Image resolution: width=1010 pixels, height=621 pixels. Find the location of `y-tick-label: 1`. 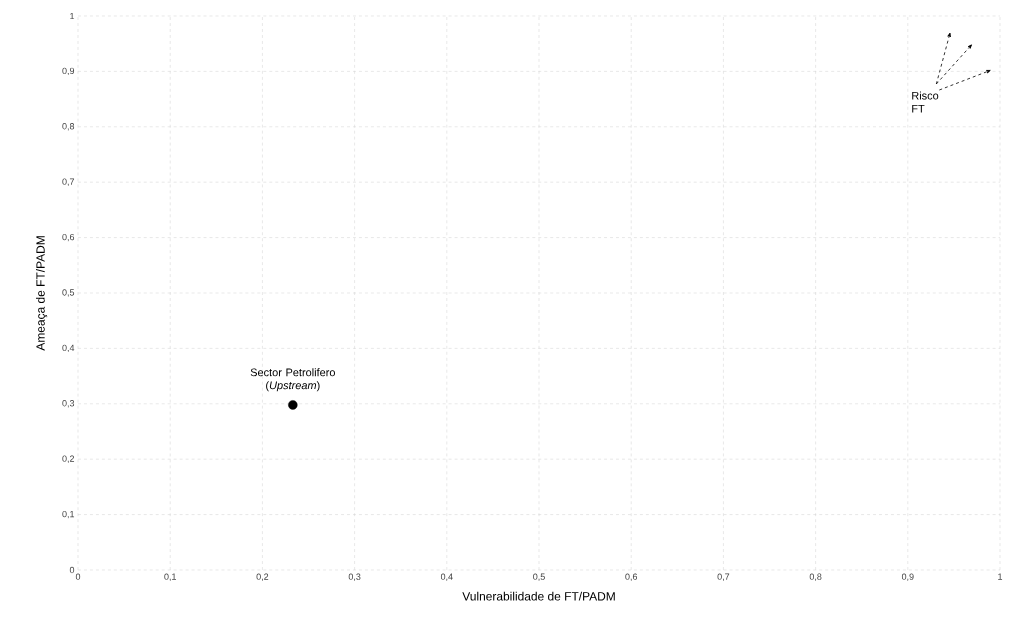

y-tick-label: 1 is located at coordinates (72, 16).